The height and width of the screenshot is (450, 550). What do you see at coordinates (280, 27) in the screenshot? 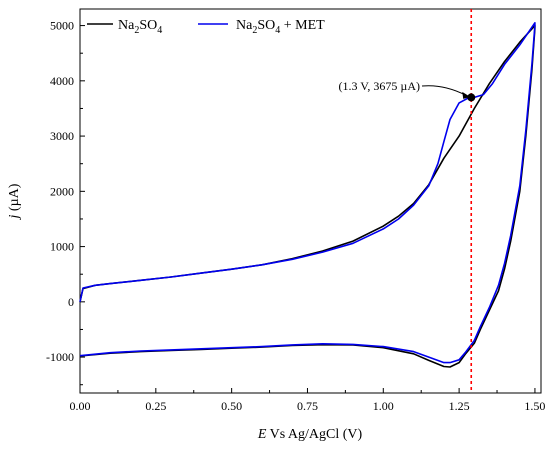
I see `legend-label-na2so4-met: Na2SO4 + MET` at bounding box center [280, 27].